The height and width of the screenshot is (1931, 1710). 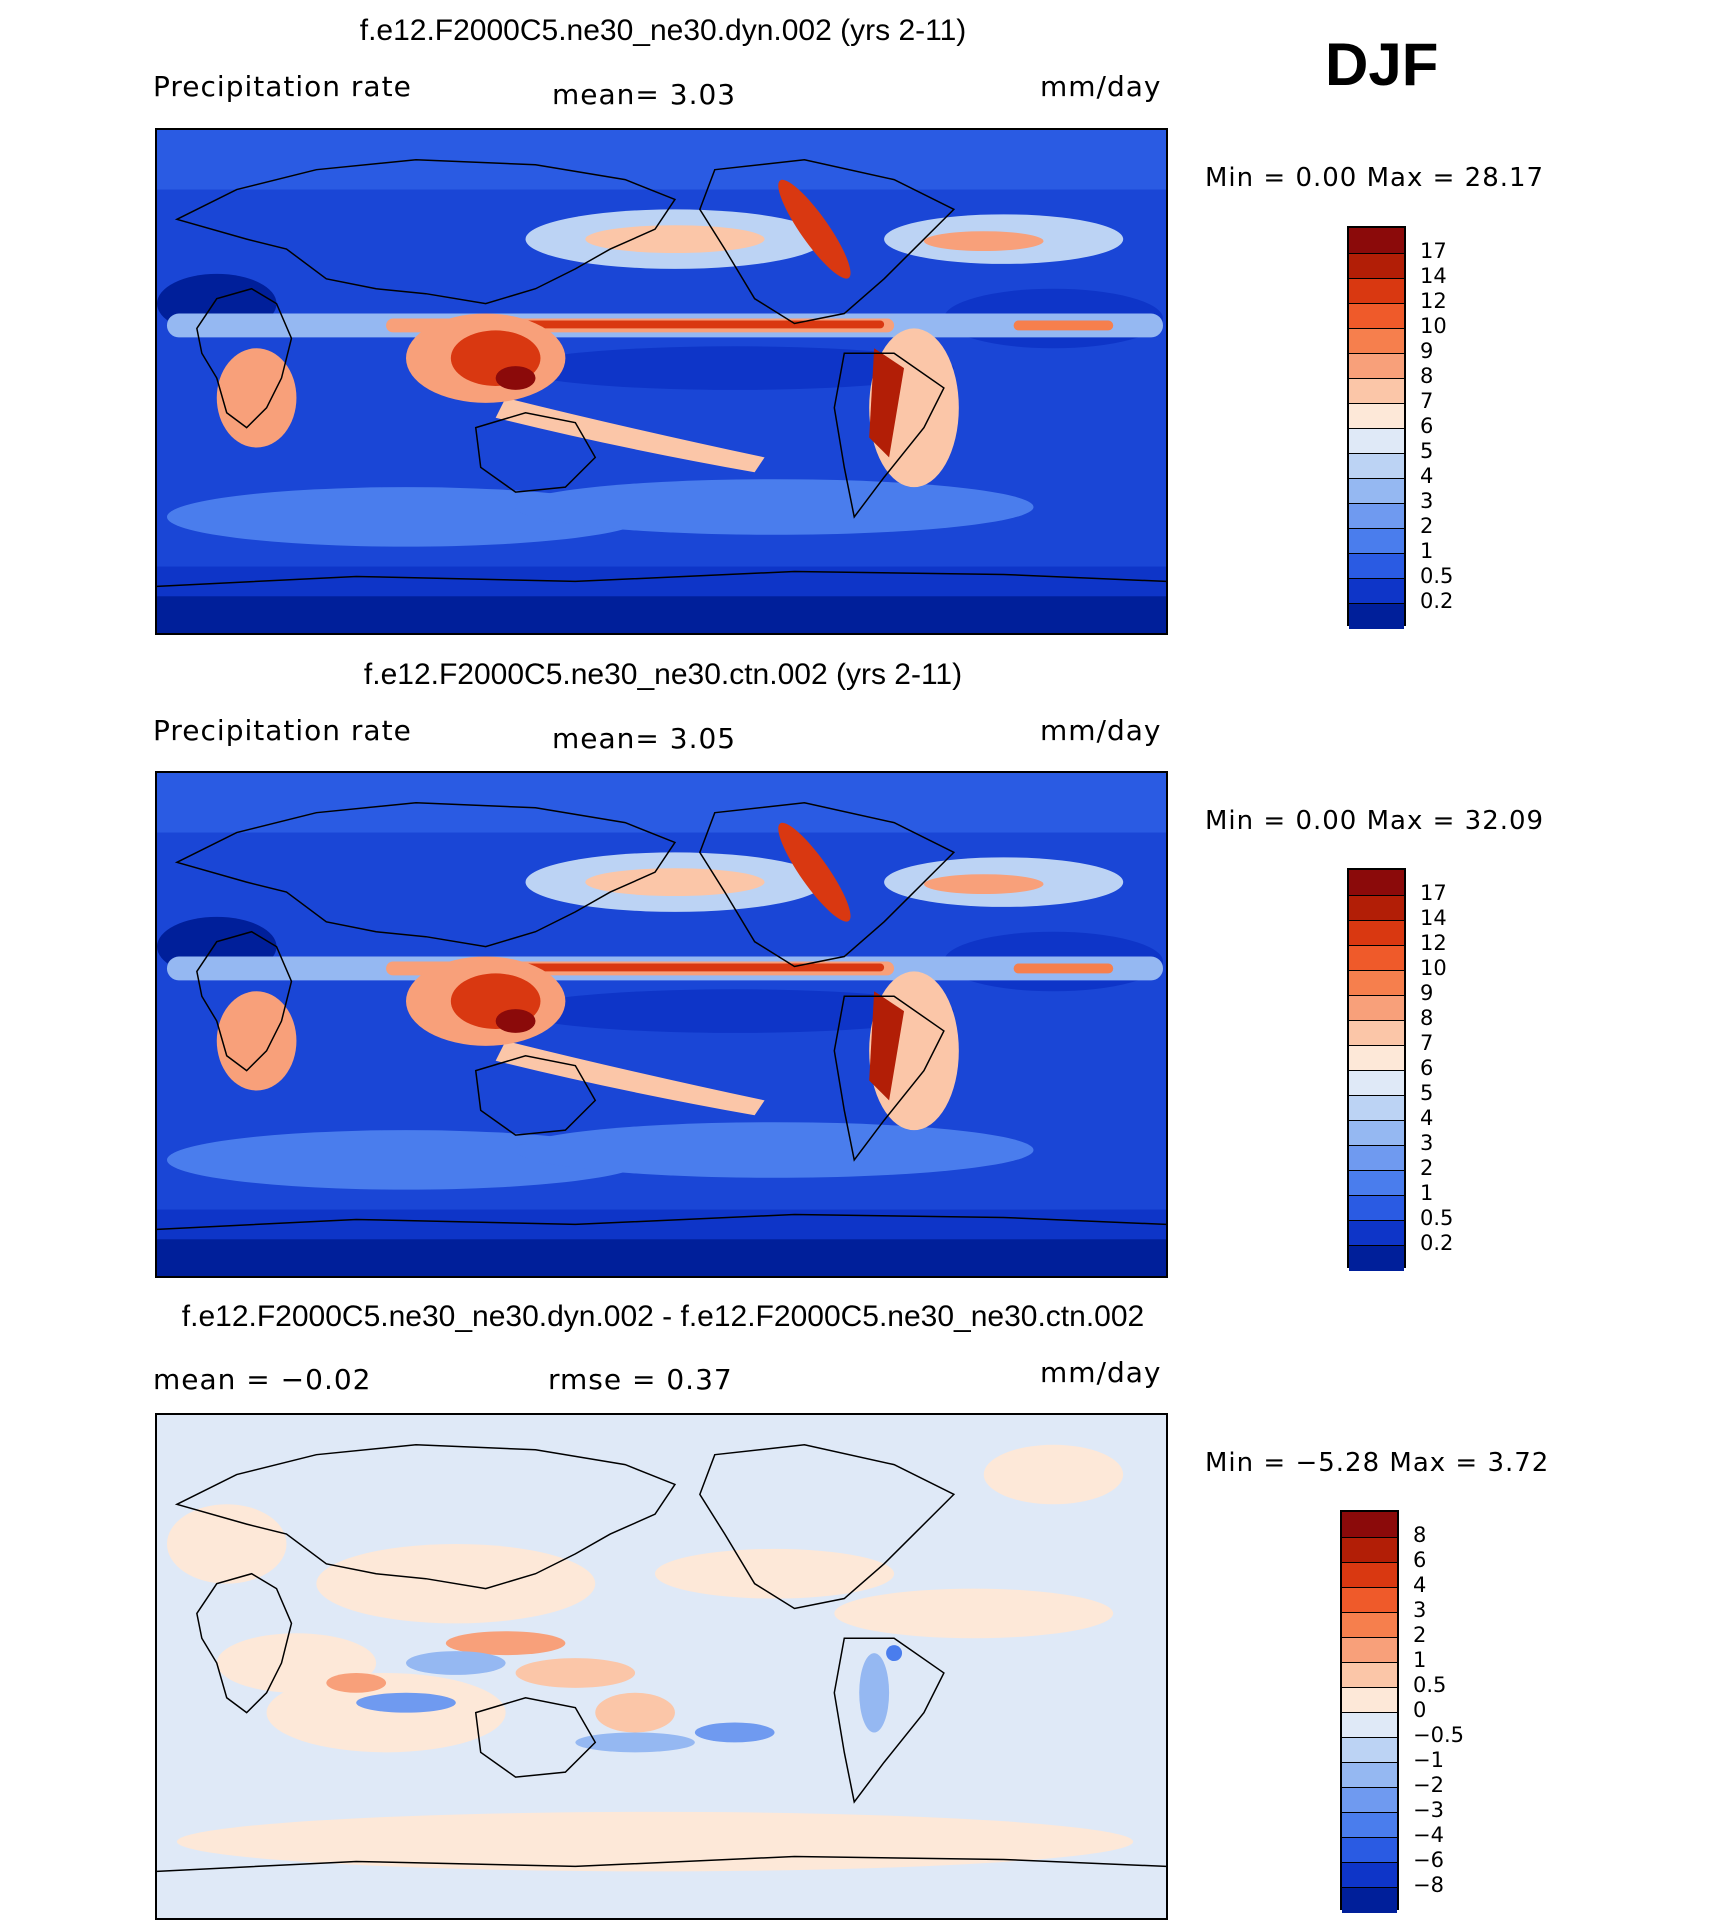 I want to click on panel-1-colorbar, so click(x=1376, y=427).